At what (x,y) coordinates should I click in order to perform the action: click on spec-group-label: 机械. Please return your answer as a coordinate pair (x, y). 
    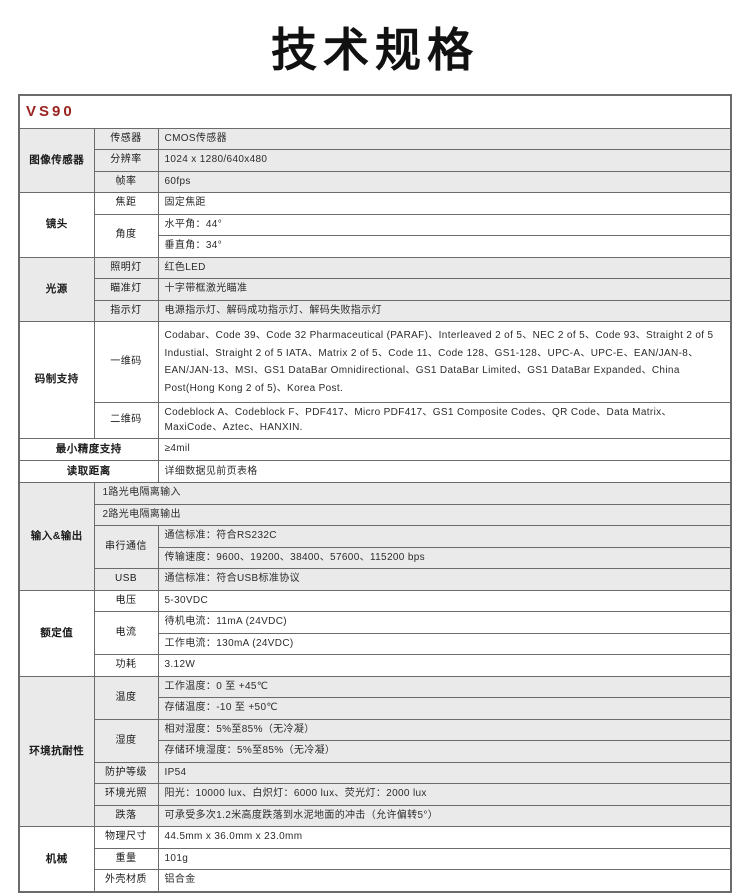
    Looking at the image, I should click on (56, 859).